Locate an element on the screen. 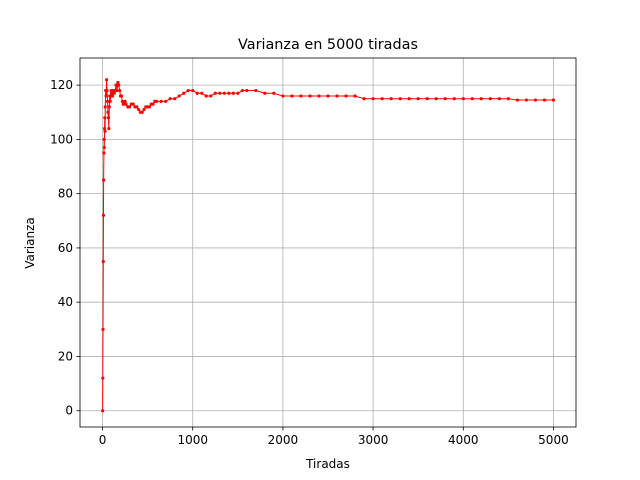 The width and height of the screenshot is (640, 480). x-tick-label: 4000 is located at coordinates (463, 440).